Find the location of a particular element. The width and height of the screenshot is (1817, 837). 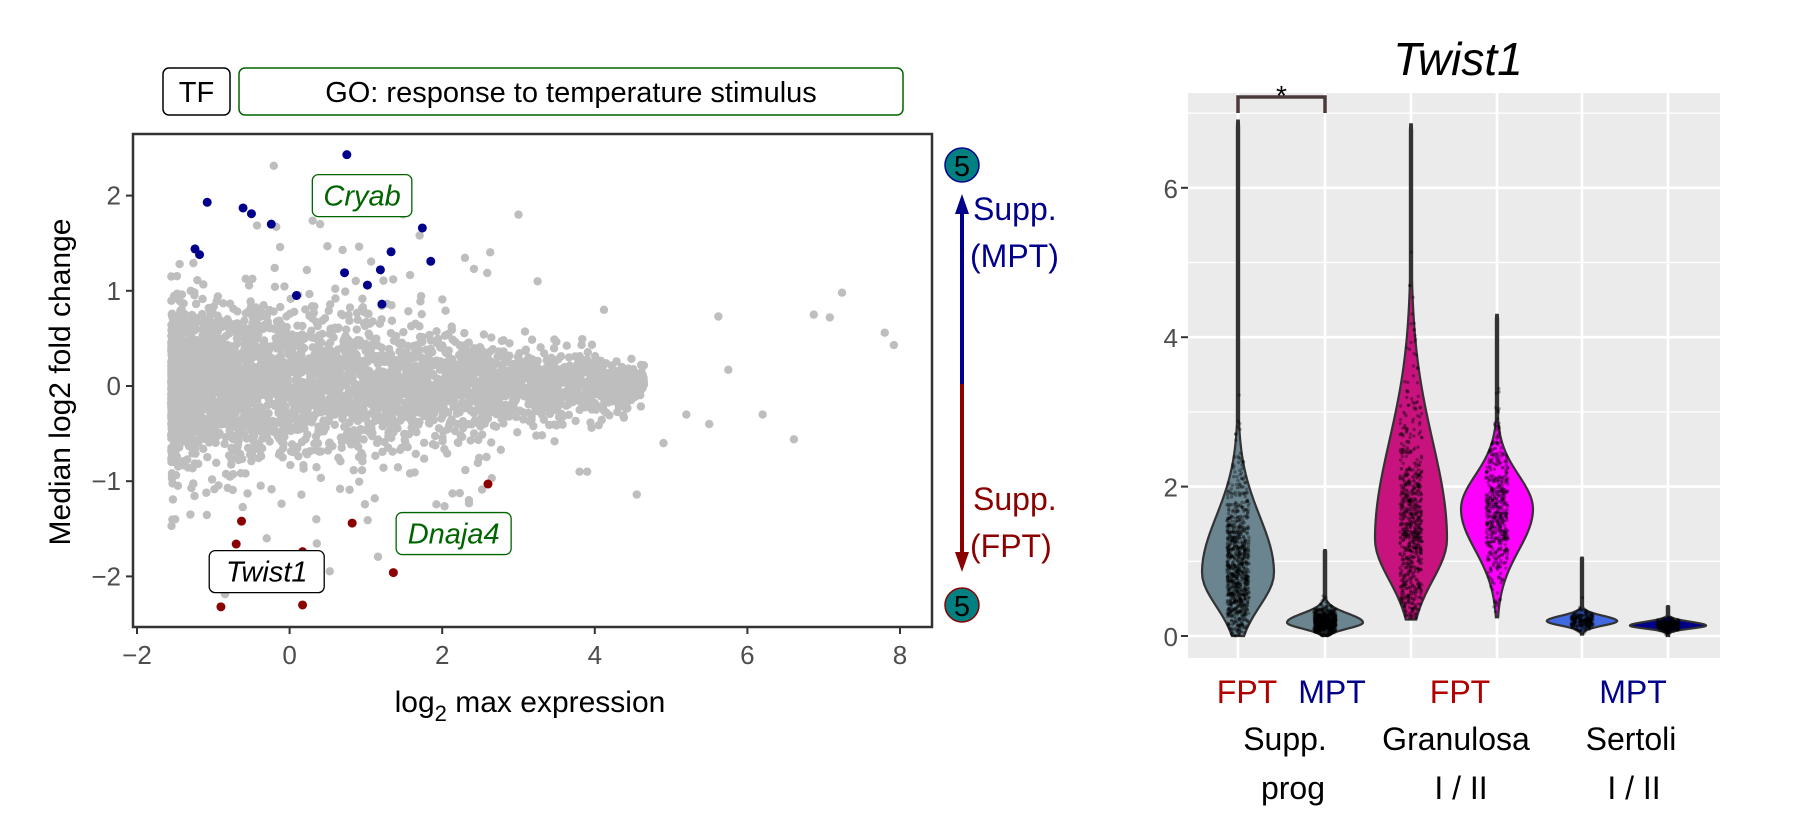

up-label-line2: (MPT) is located at coordinates (1014, 256).